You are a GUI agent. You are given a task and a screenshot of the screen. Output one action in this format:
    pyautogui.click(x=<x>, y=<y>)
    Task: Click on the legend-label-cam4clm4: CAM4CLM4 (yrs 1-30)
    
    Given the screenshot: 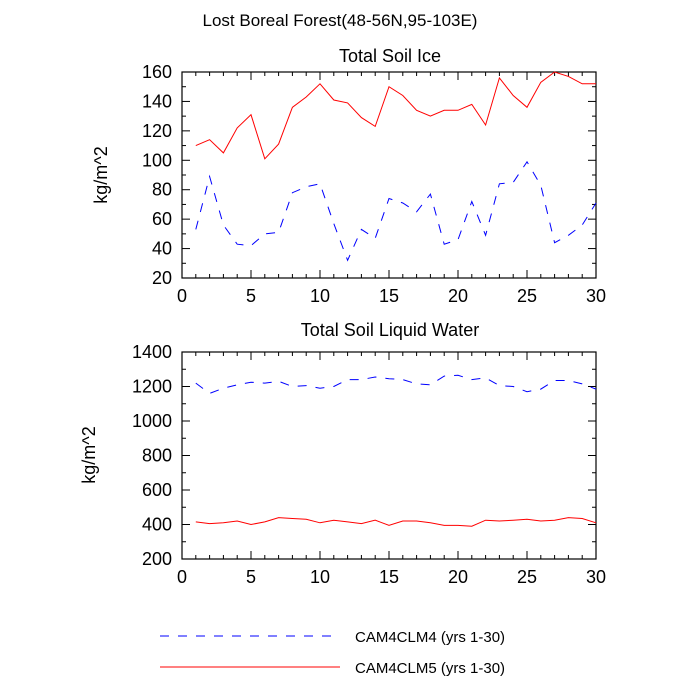 What is the action you would take?
    pyautogui.click(x=430, y=637)
    